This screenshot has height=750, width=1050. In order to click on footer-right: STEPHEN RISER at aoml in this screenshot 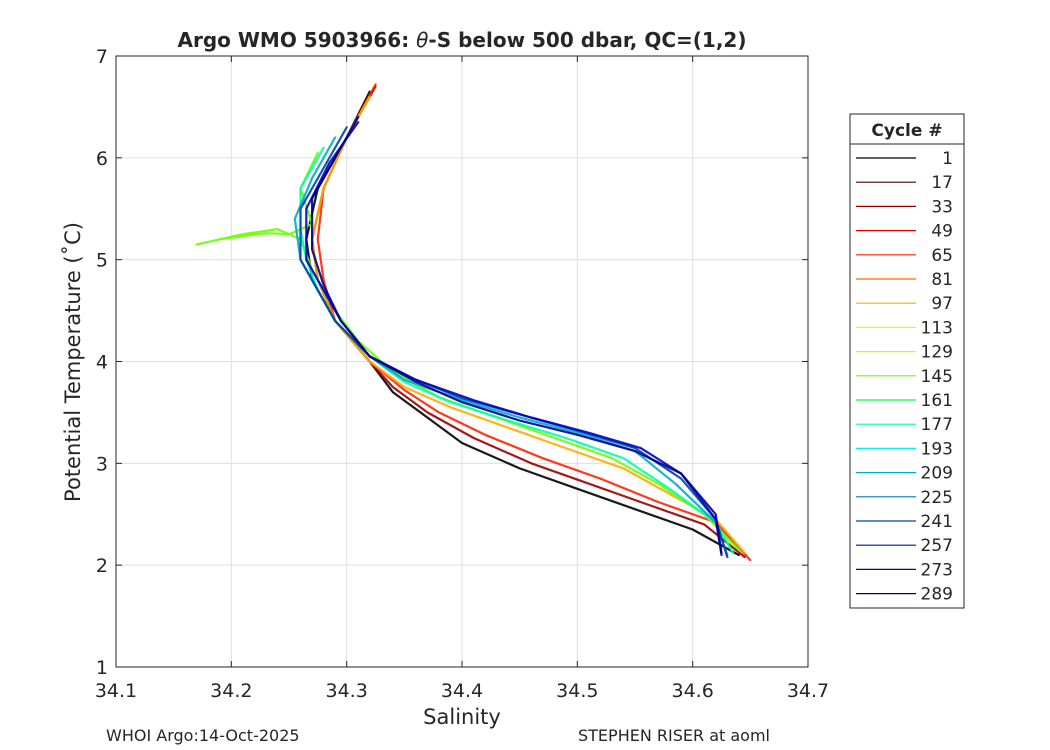, I will do `click(674, 735)`.